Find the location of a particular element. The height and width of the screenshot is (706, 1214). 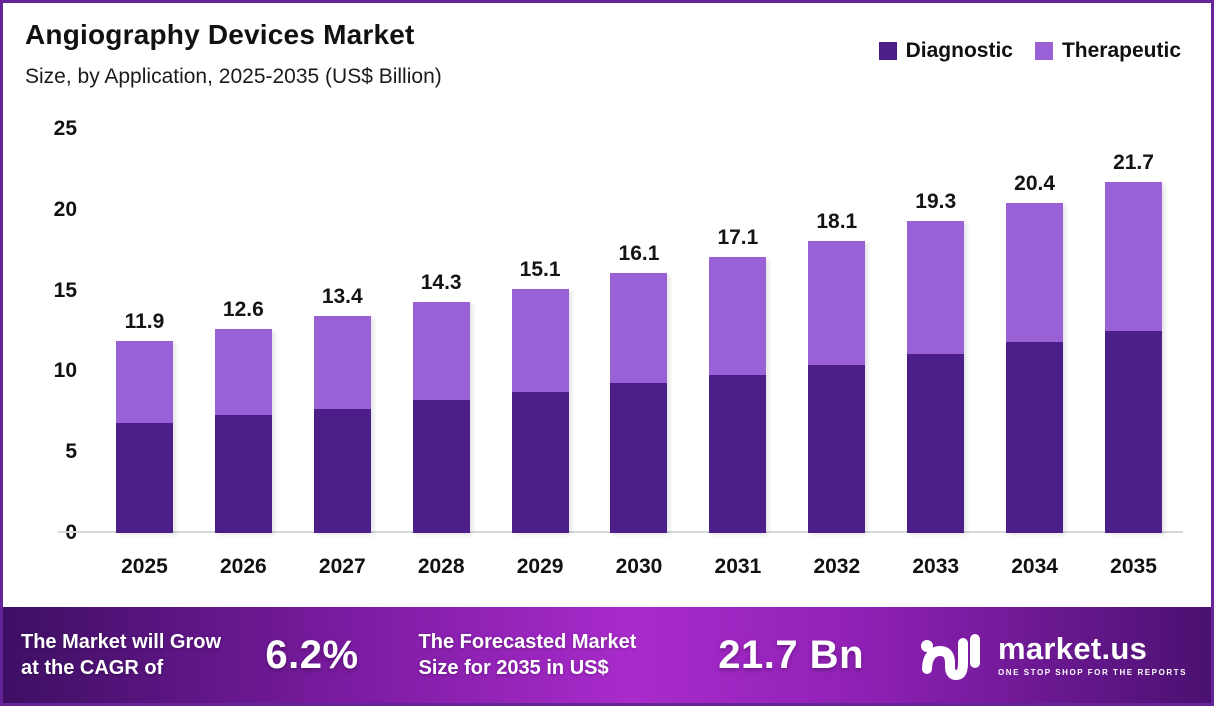

bar-column: 19.3 2033 is located at coordinates (935, 353).